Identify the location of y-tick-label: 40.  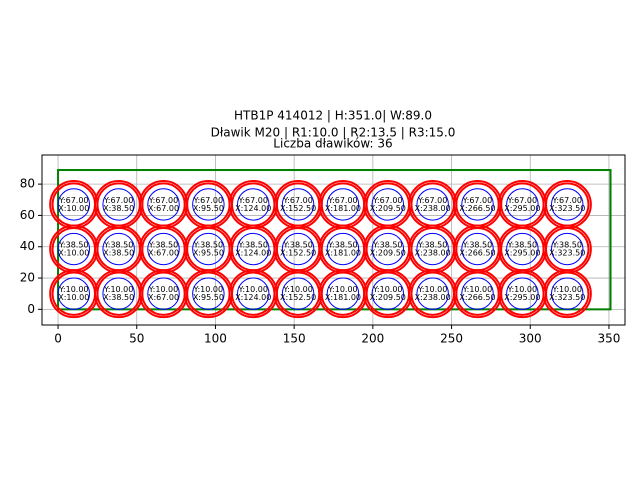
(27, 246).